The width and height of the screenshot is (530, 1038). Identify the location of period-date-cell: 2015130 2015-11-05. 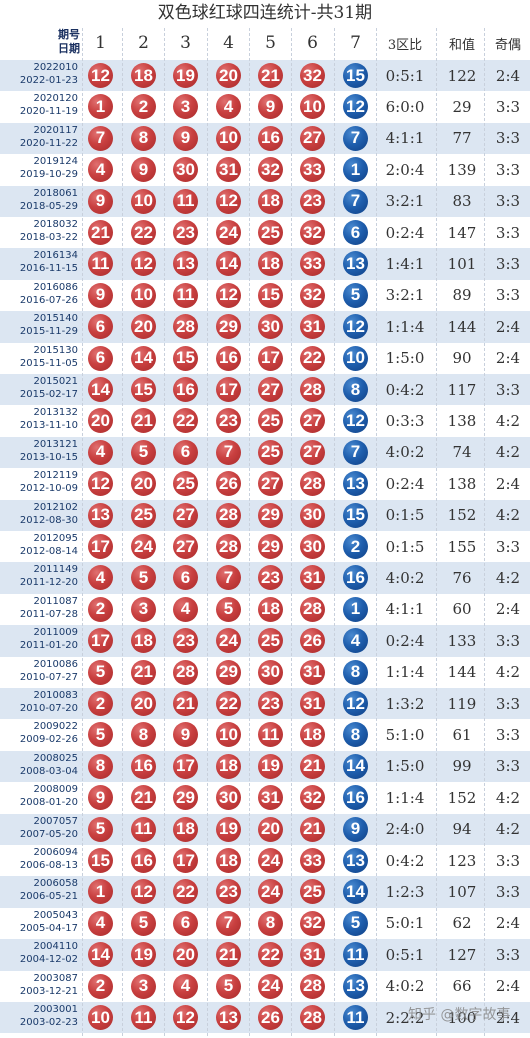
(40, 358).